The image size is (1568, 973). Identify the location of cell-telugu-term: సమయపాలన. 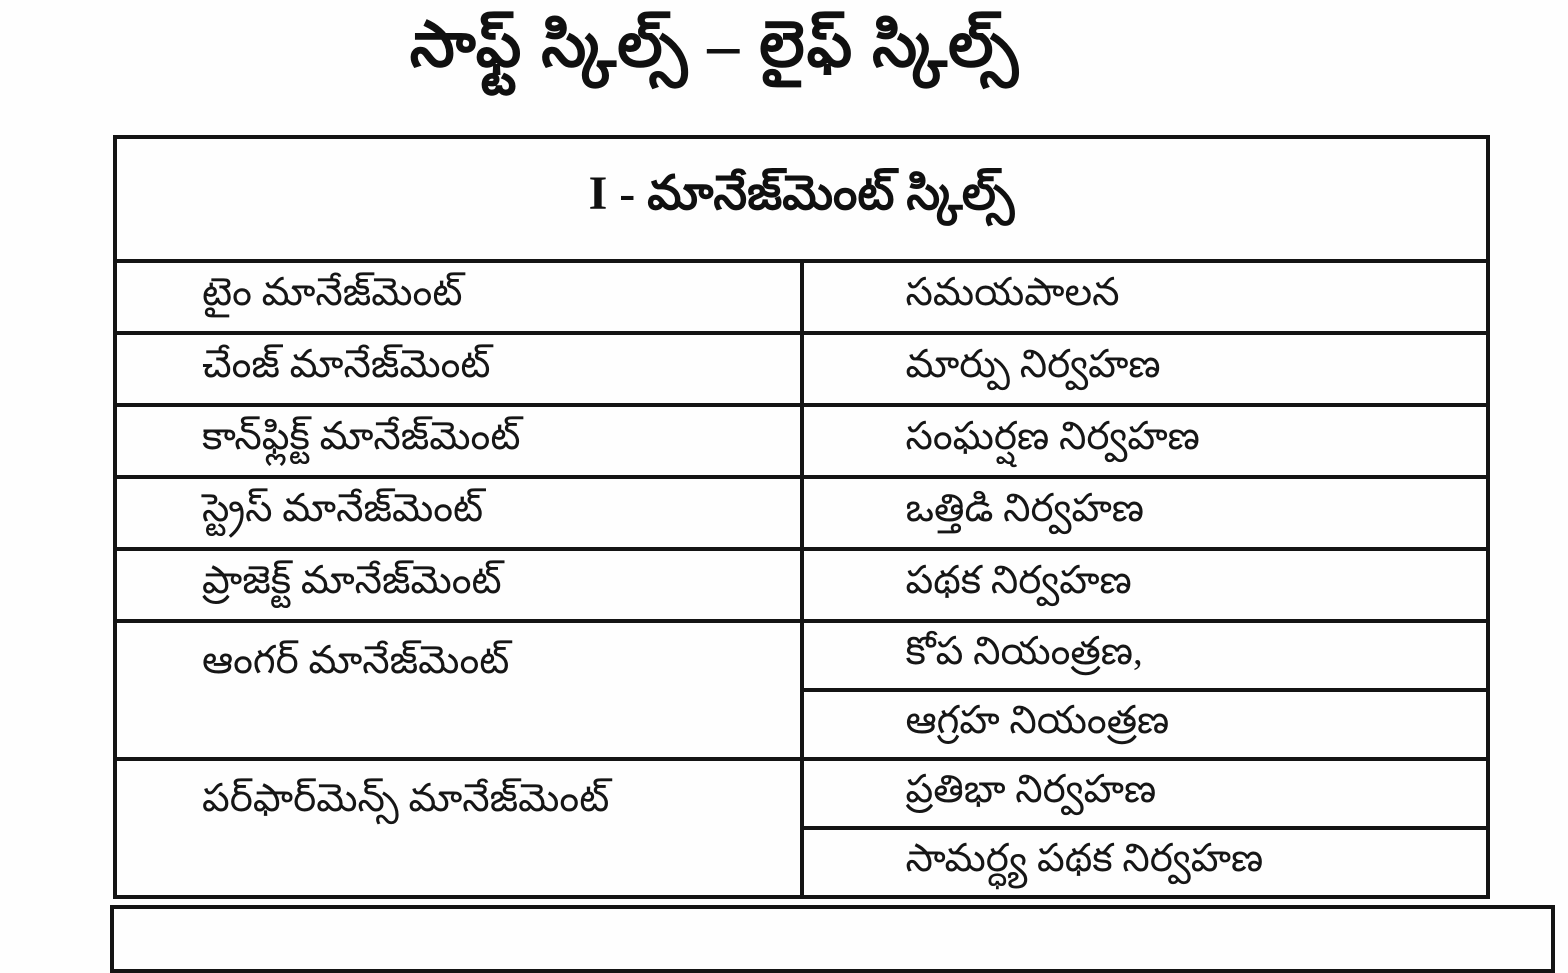
(1144, 297).